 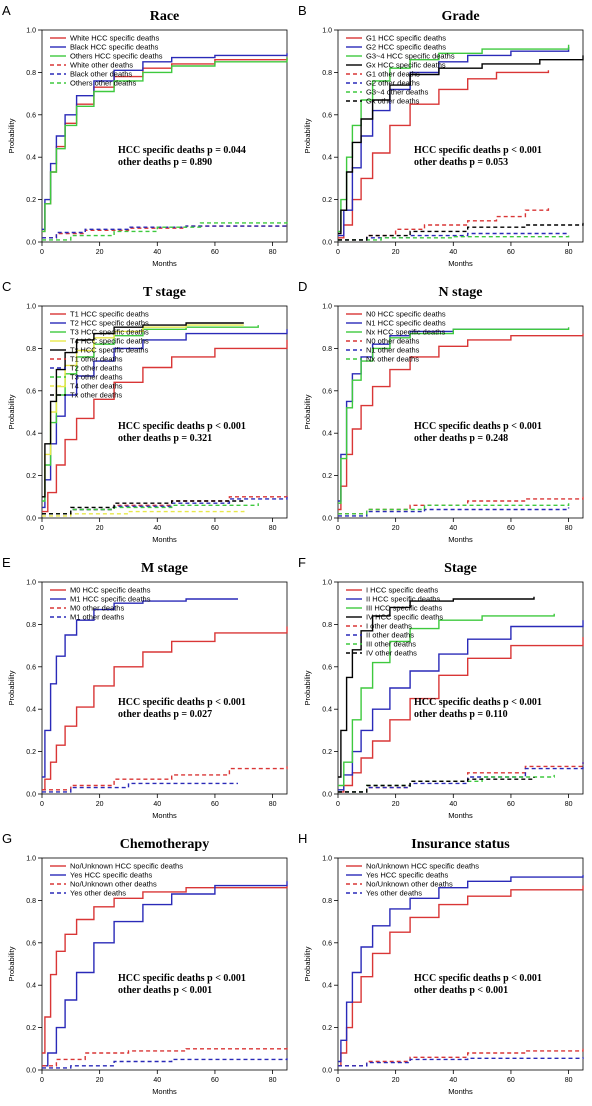 I want to click on legend-item-label: M1 HCC specific deaths, so click(x=110, y=599).